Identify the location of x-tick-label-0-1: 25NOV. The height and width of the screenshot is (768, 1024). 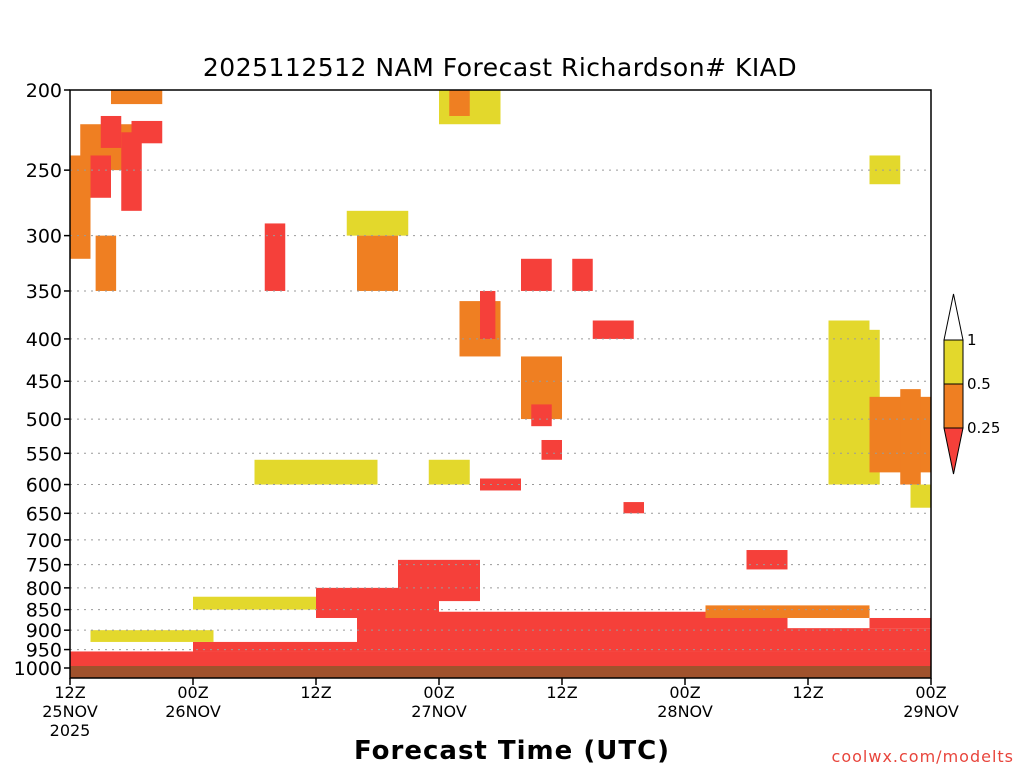
(70, 711).